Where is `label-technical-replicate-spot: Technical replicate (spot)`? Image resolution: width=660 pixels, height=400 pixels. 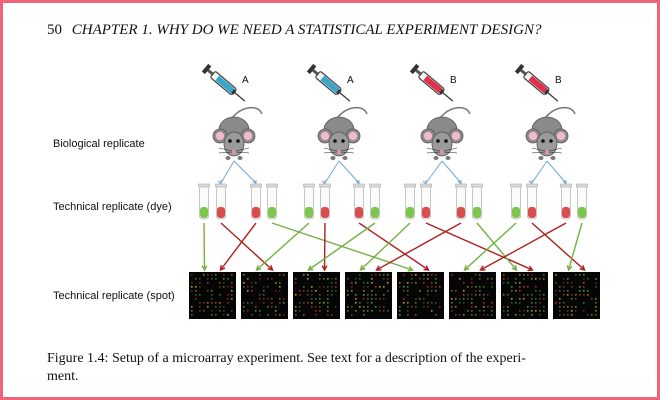
label-technical-replicate-spot: Technical replicate (spot) is located at coordinates (114, 296).